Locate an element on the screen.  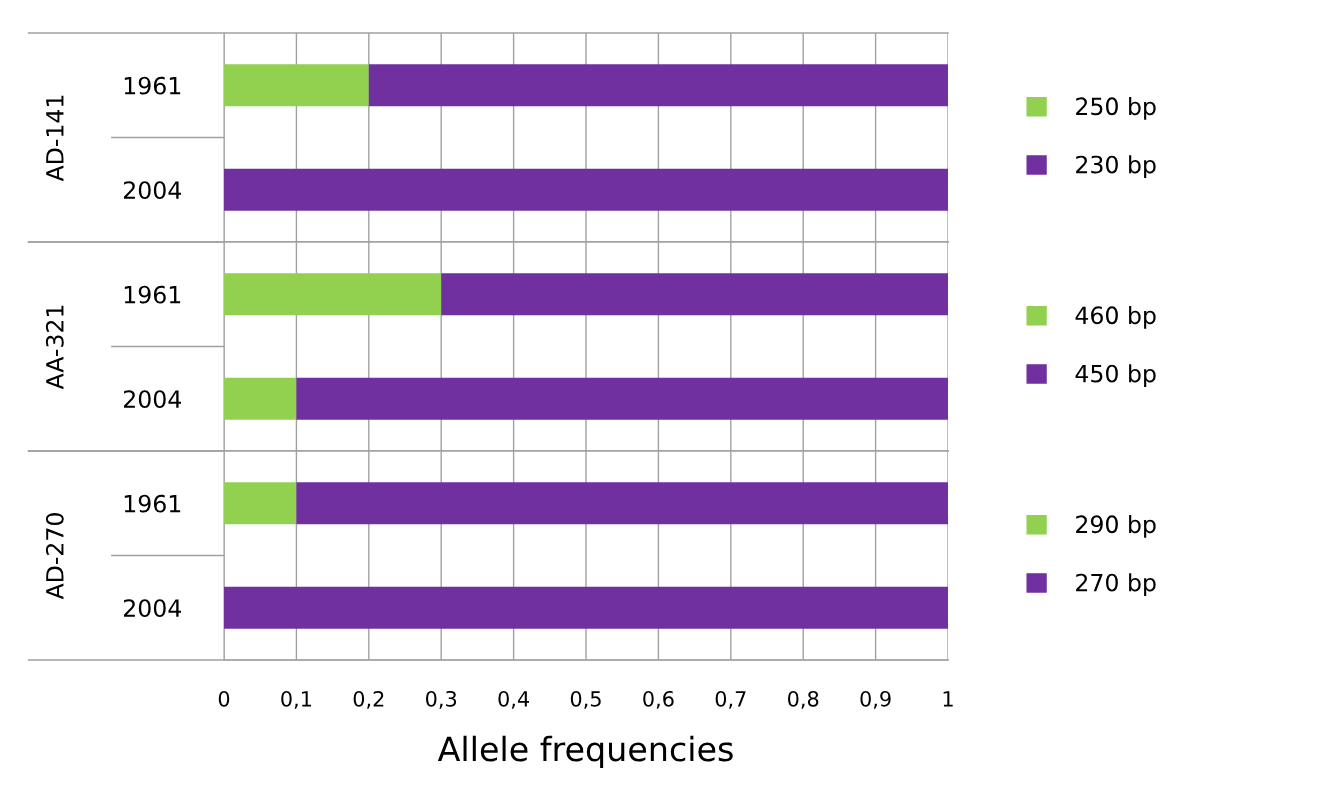
x-tick-label: 0,6 is located at coordinates (658, 699).